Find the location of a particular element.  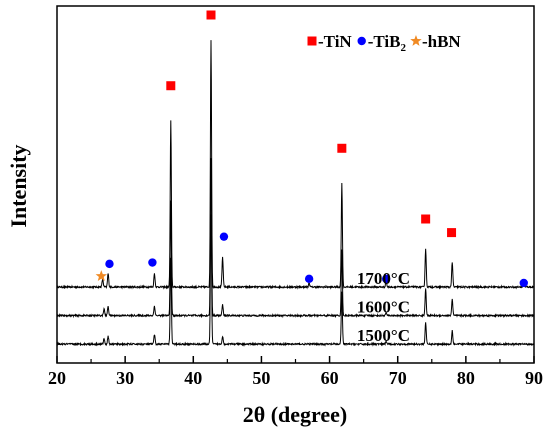

legend-tin-marker is located at coordinates (312, 41).